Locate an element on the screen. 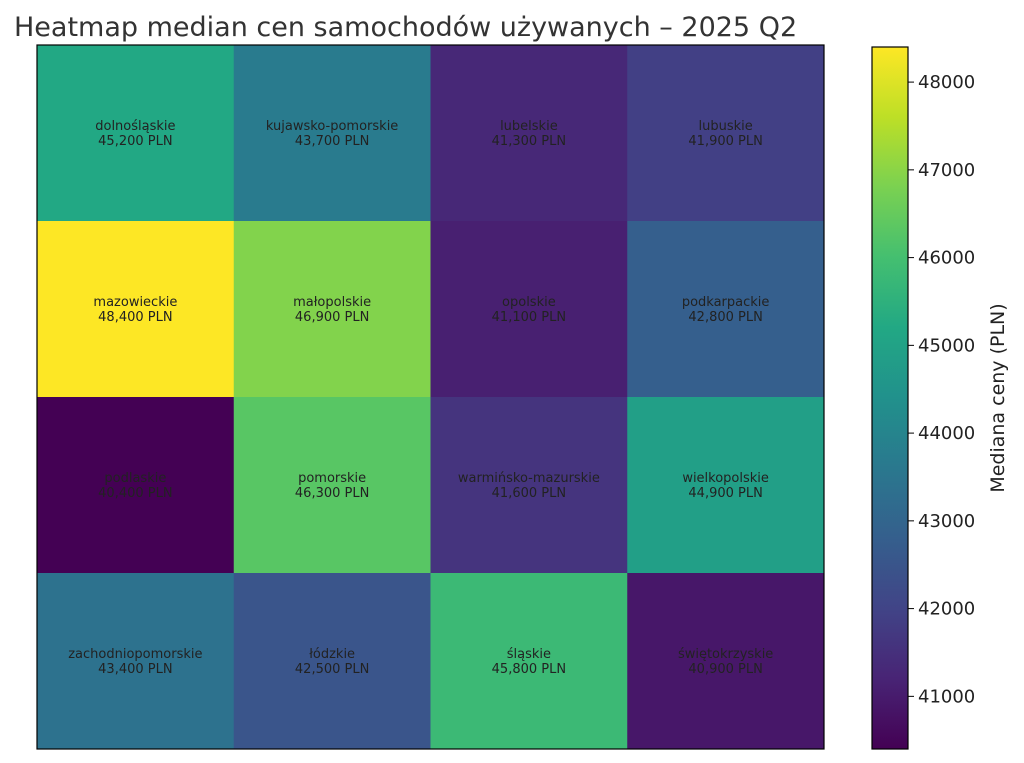  cell-region-label: opolskie is located at coordinates (529, 302).